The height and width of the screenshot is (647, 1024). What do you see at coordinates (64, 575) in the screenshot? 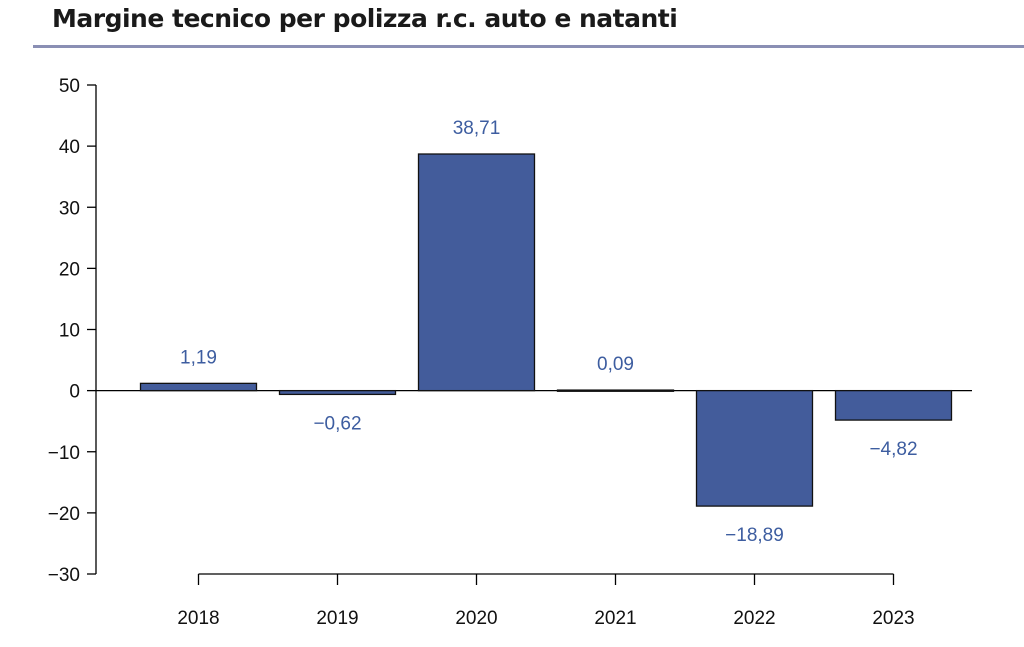
I see `y-tick-label: −30` at bounding box center [64, 575].